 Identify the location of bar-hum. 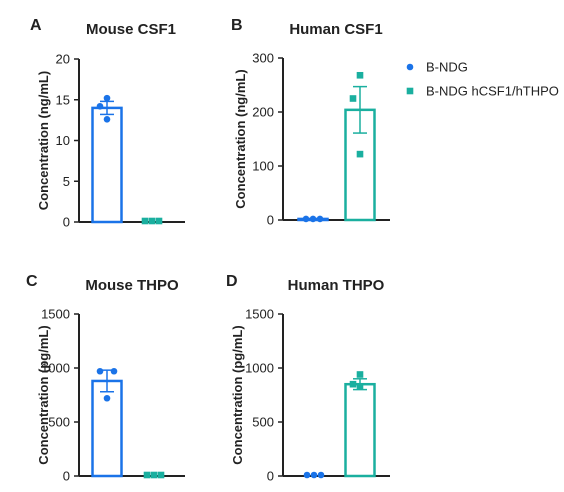
(360, 430).